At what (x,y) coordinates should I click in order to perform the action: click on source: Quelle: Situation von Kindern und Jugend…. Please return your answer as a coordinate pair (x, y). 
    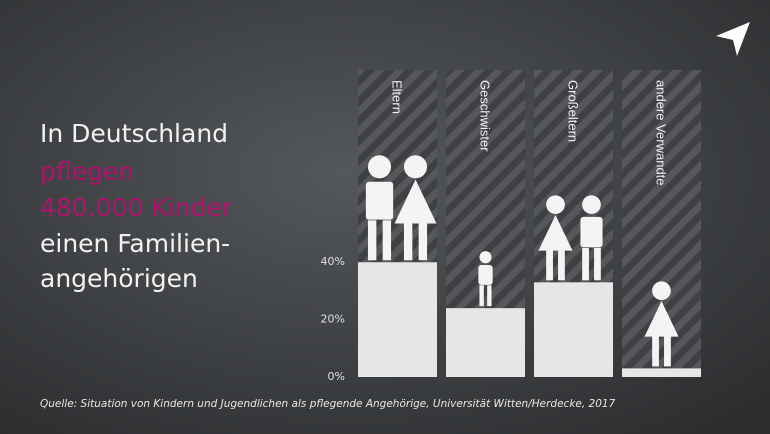
    Looking at the image, I should click on (328, 404).